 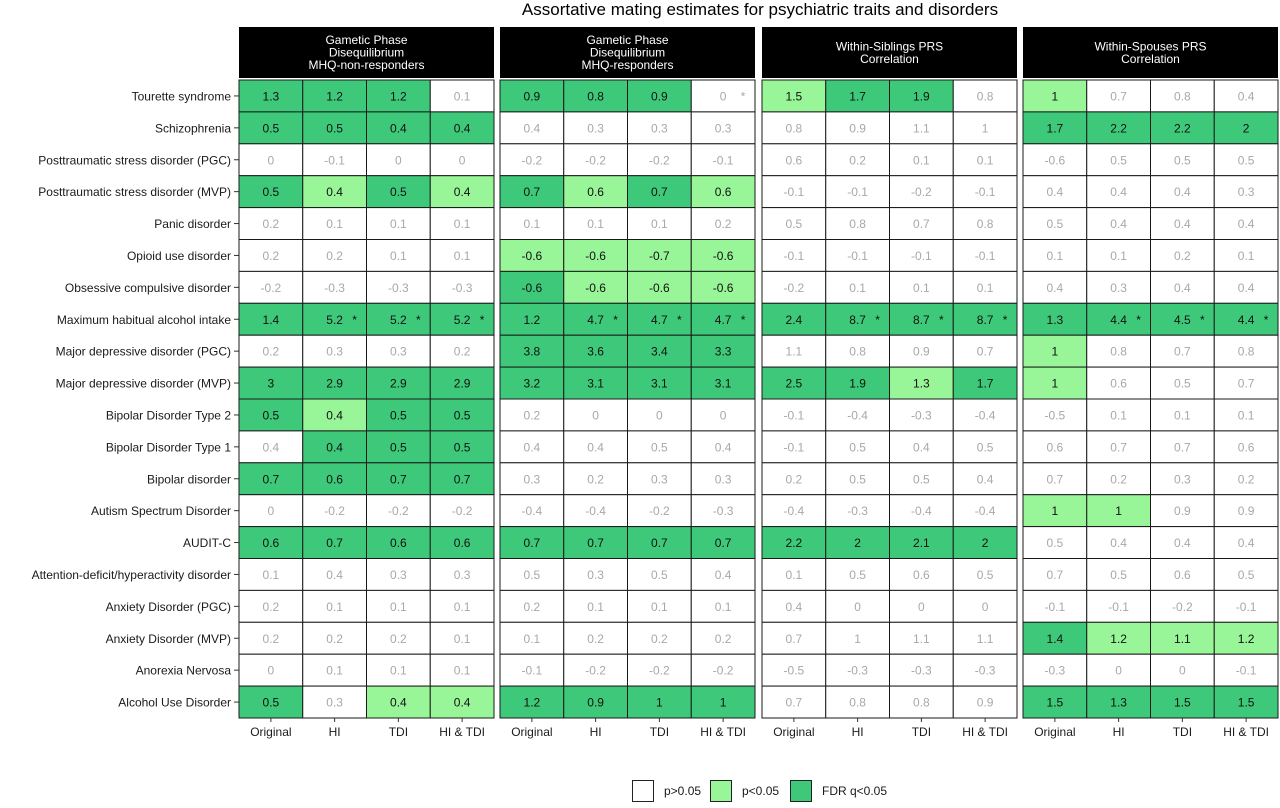 What do you see at coordinates (857, 96) in the screenshot?
I see `cell-value: 1.7` at bounding box center [857, 96].